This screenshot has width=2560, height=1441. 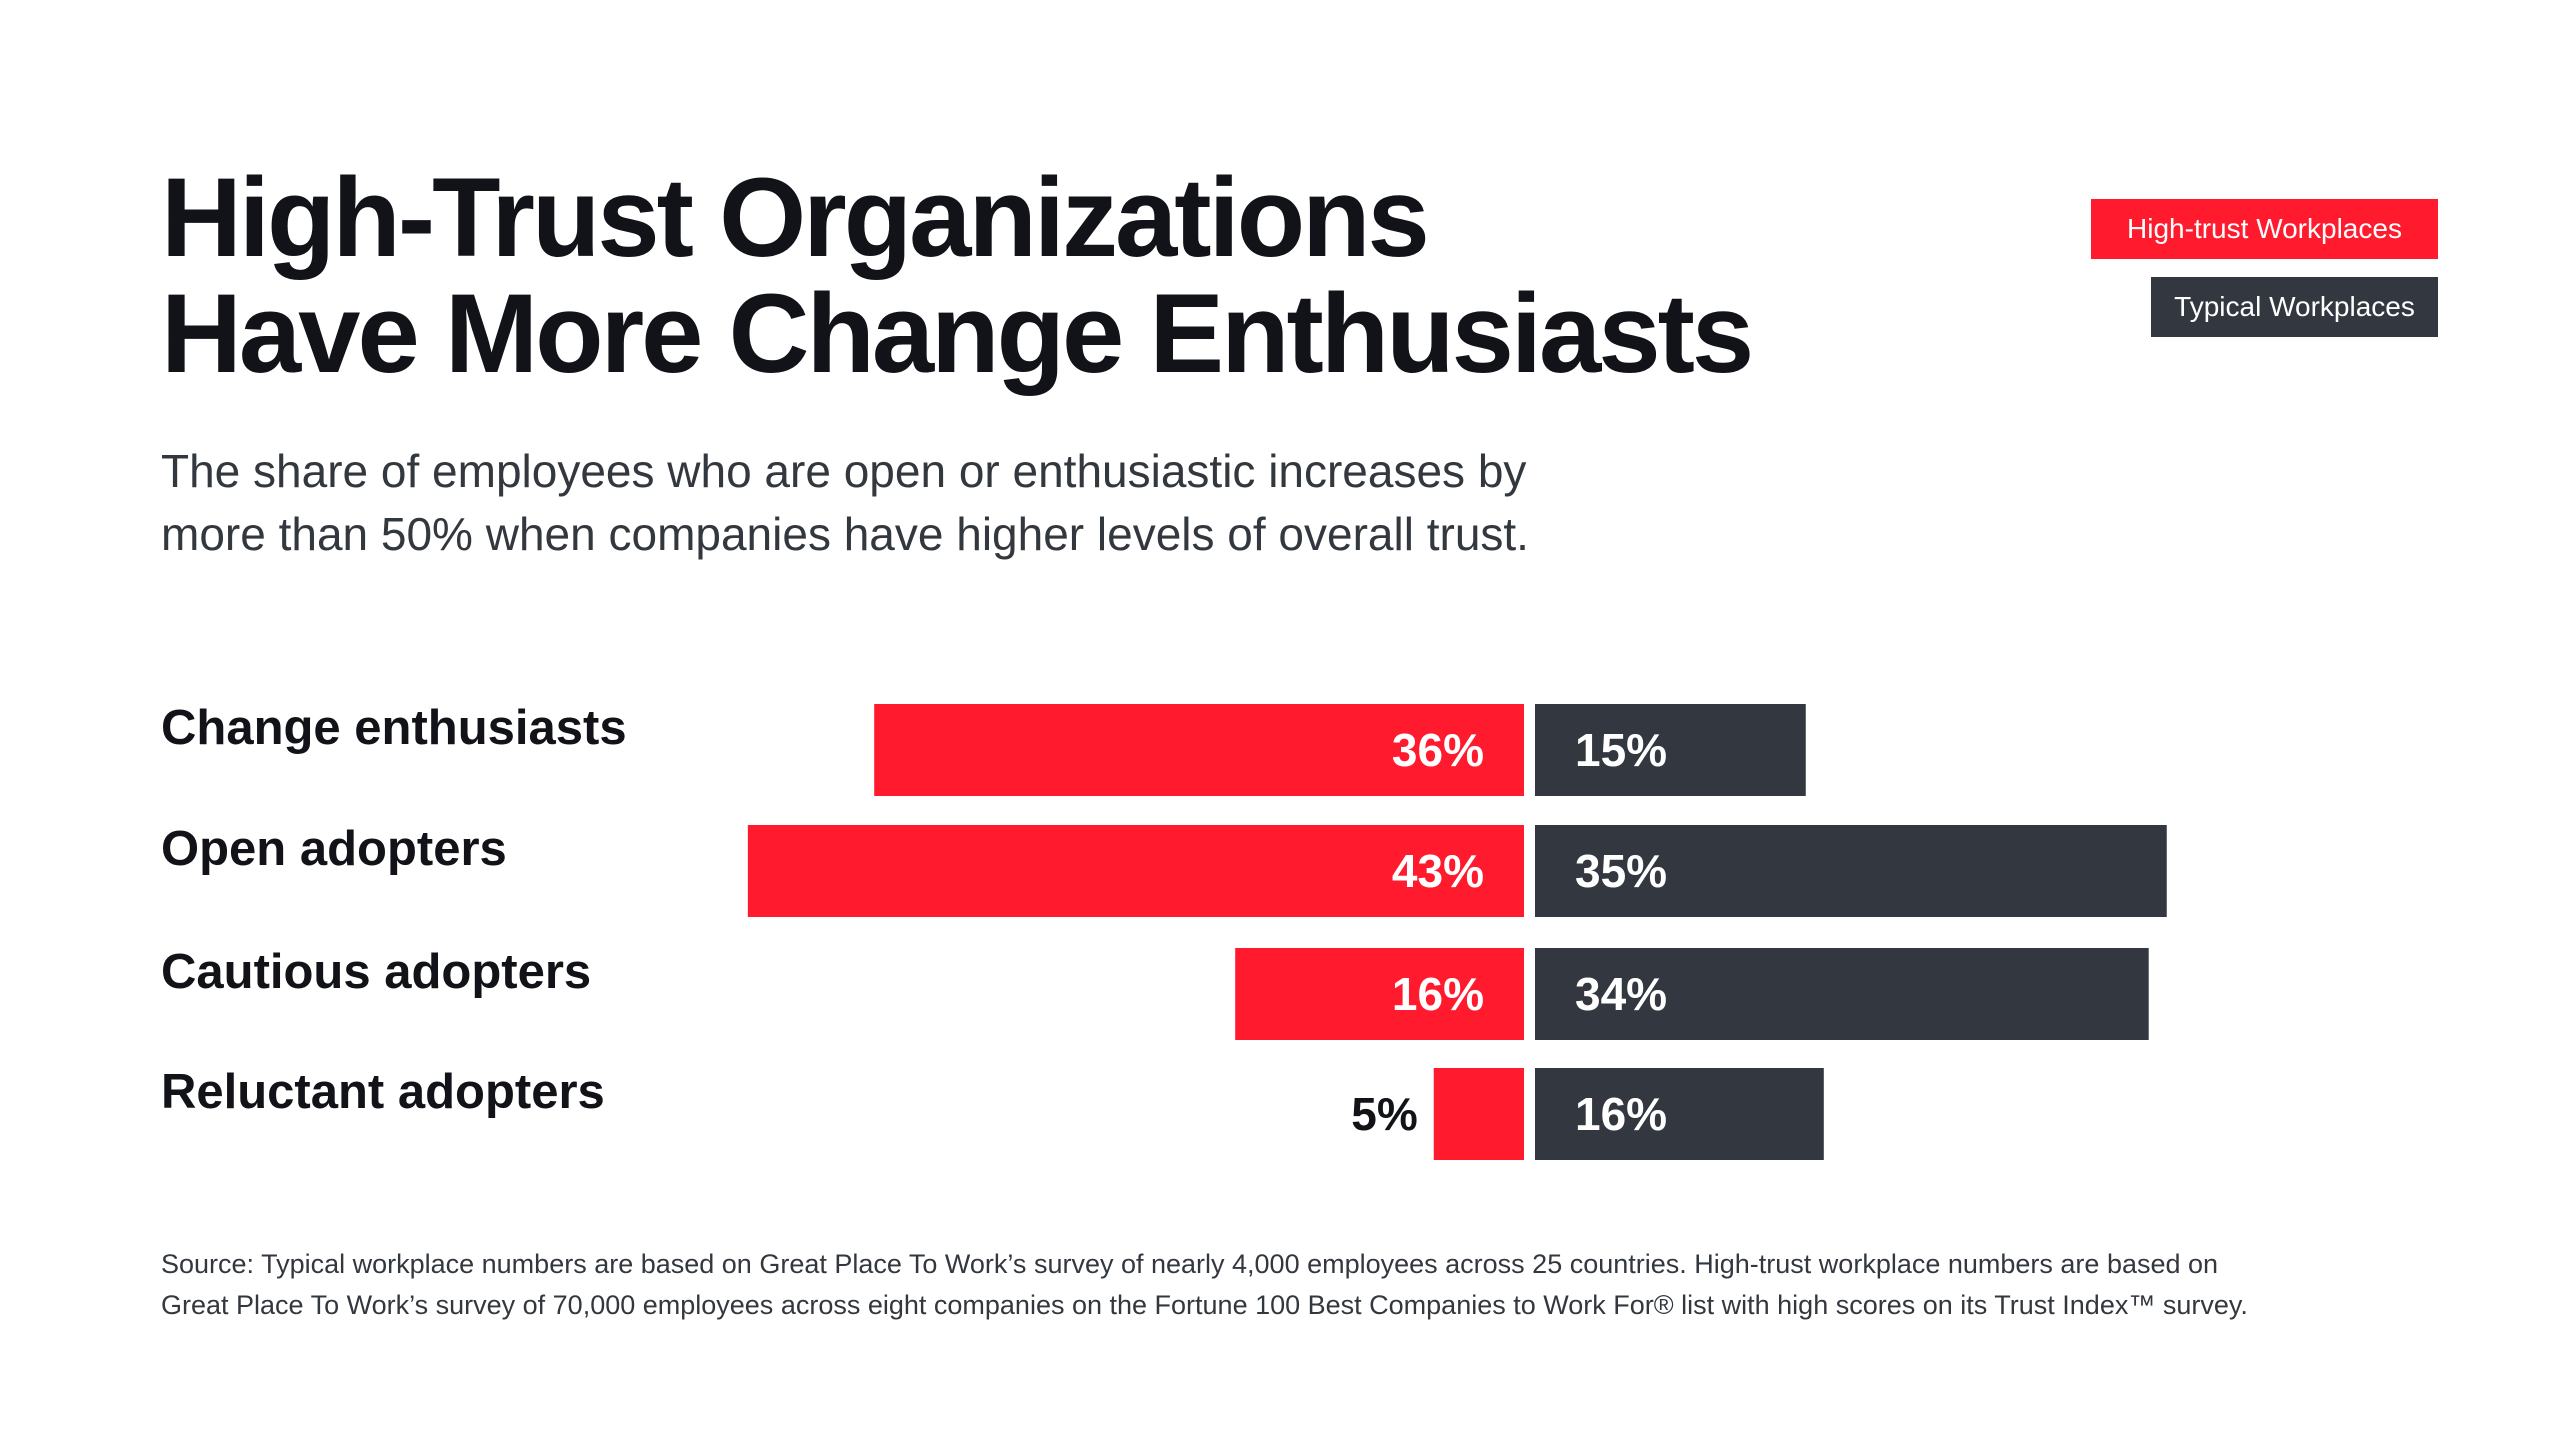 I want to click on value-label-typical: 34%, so click(x=1621, y=994).